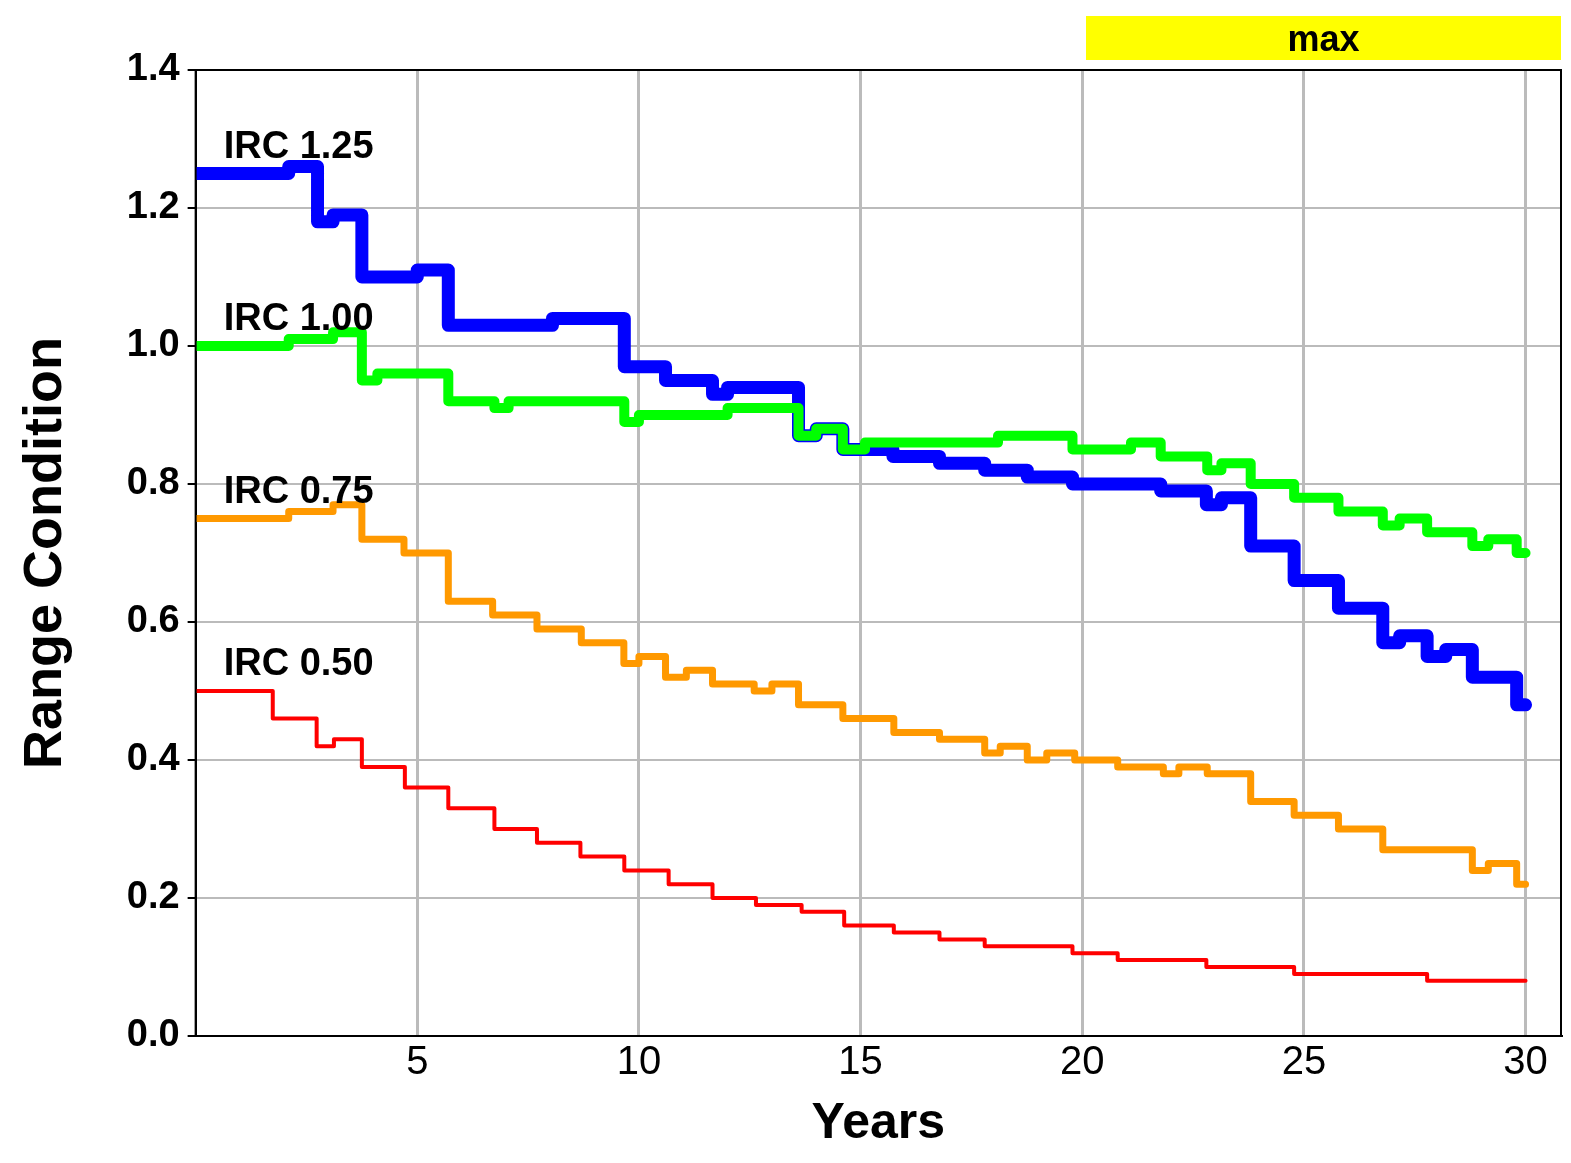 The width and height of the screenshot is (1571, 1163). Describe the element at coordinates (860, 1060) in the screenshot. I see `x-tick-label: 15` at that location.